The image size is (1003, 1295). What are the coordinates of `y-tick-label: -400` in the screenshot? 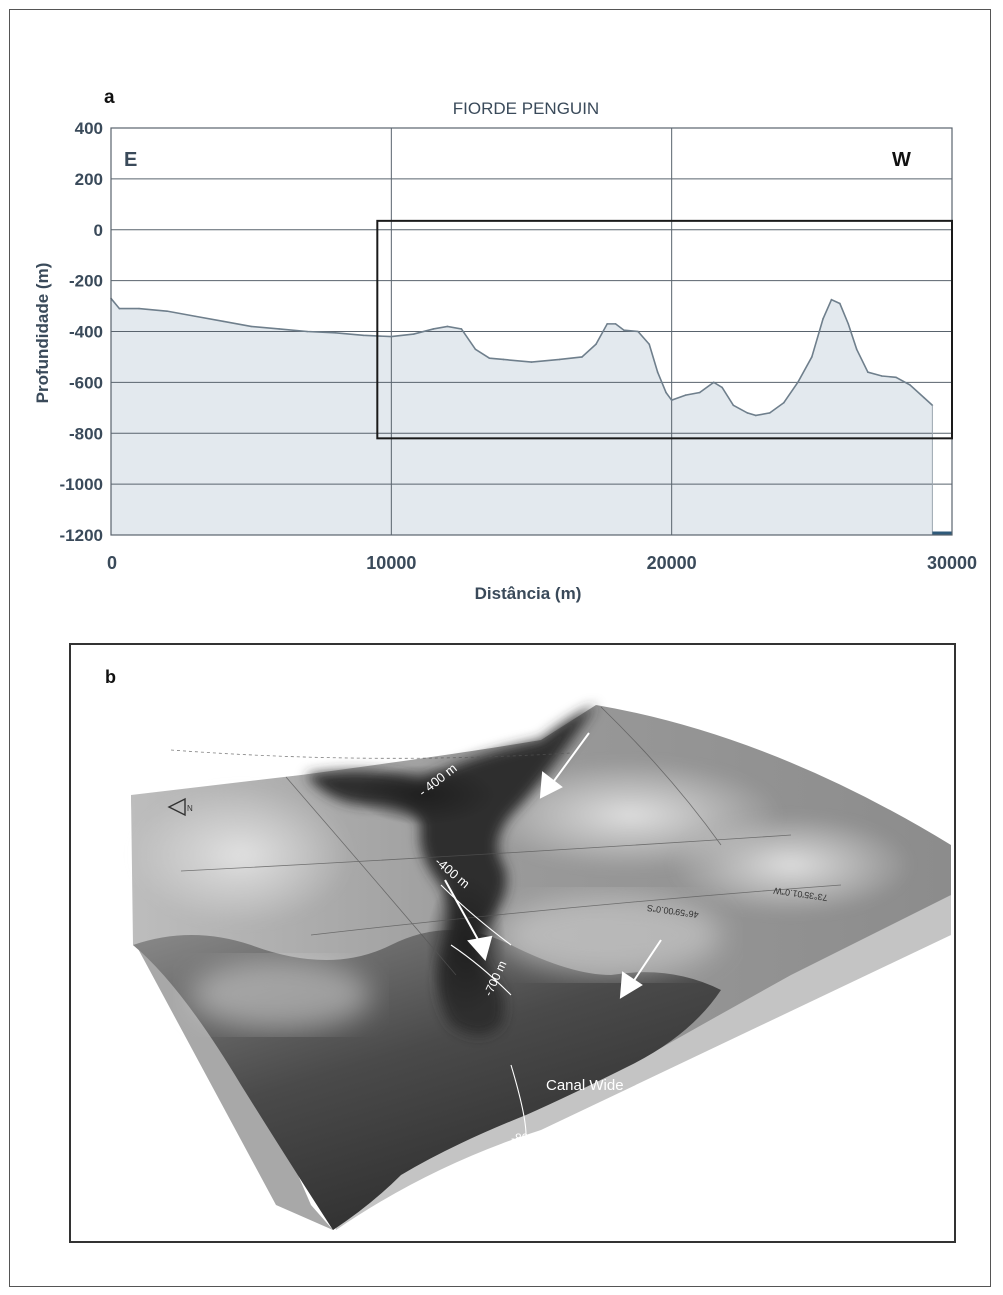 It's located at (86, 332).